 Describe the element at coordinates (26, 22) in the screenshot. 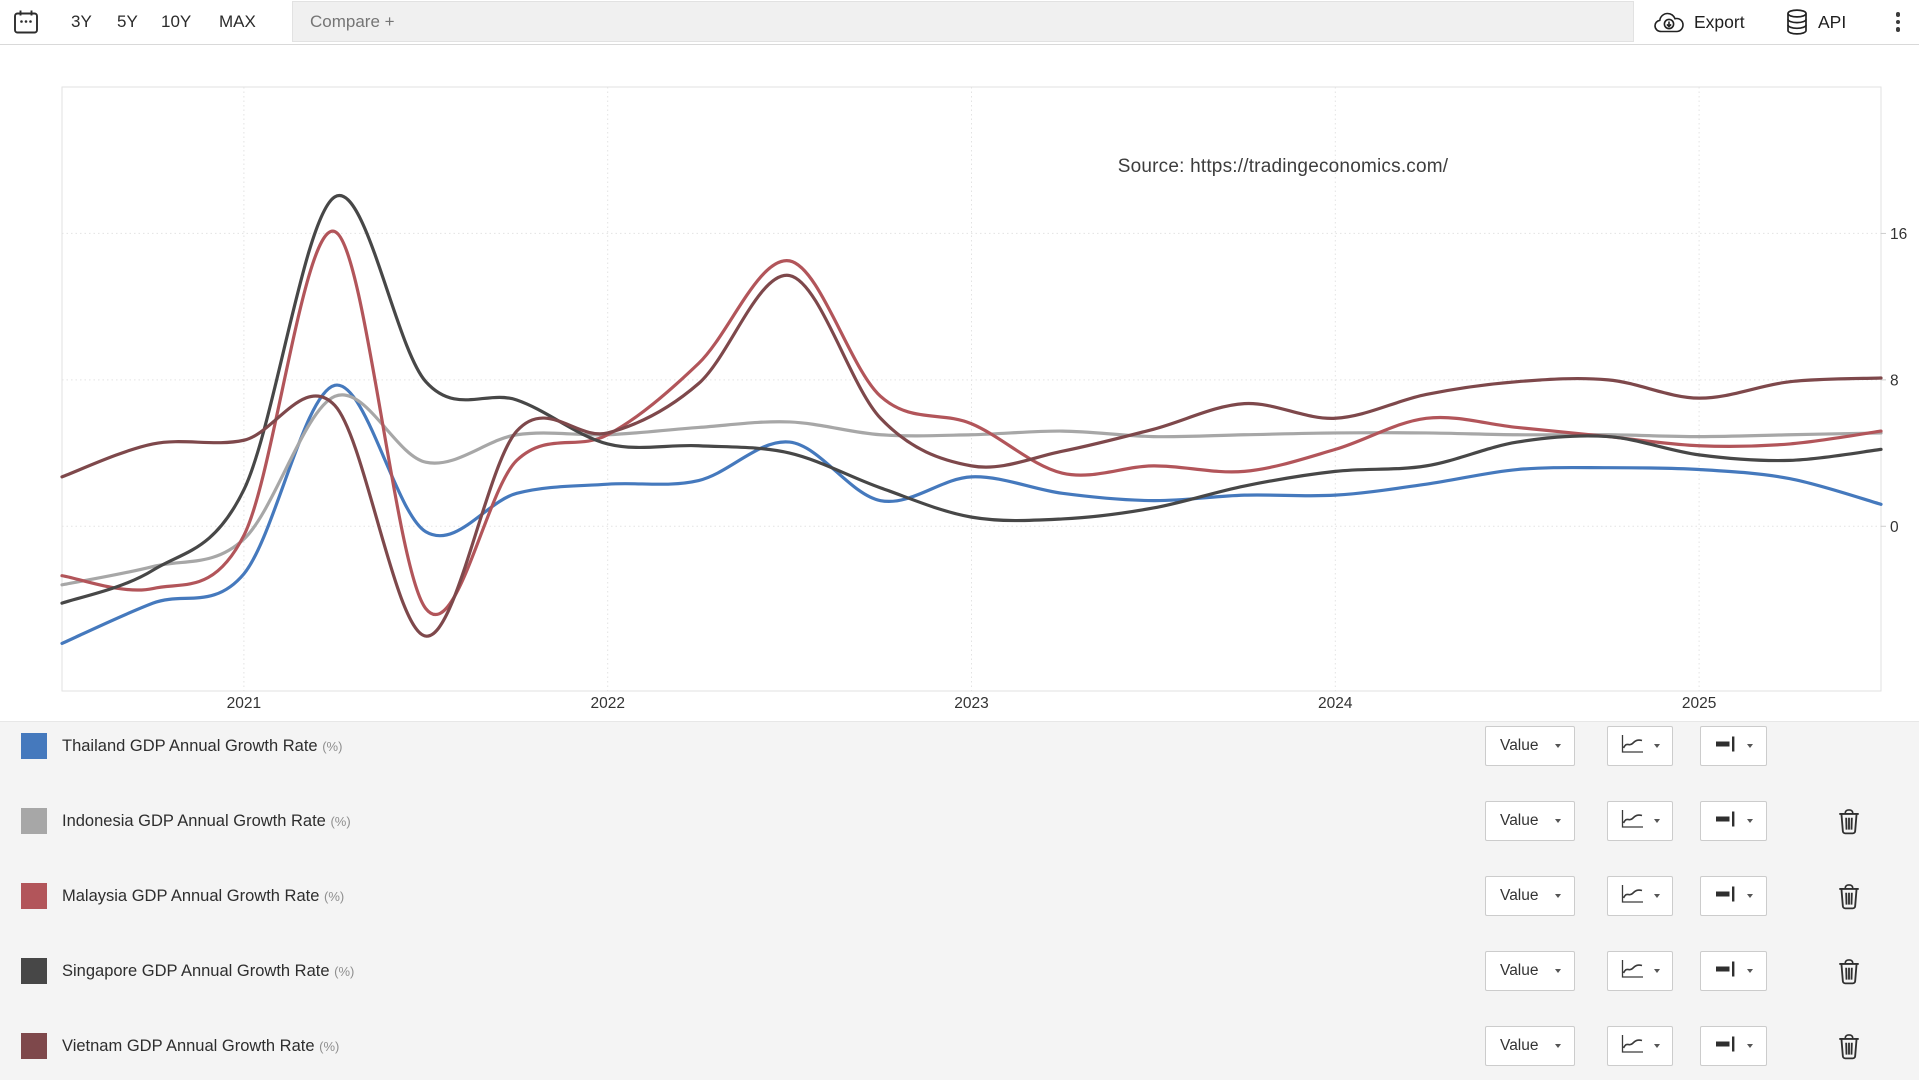

I see `calendar-icon` at that location.